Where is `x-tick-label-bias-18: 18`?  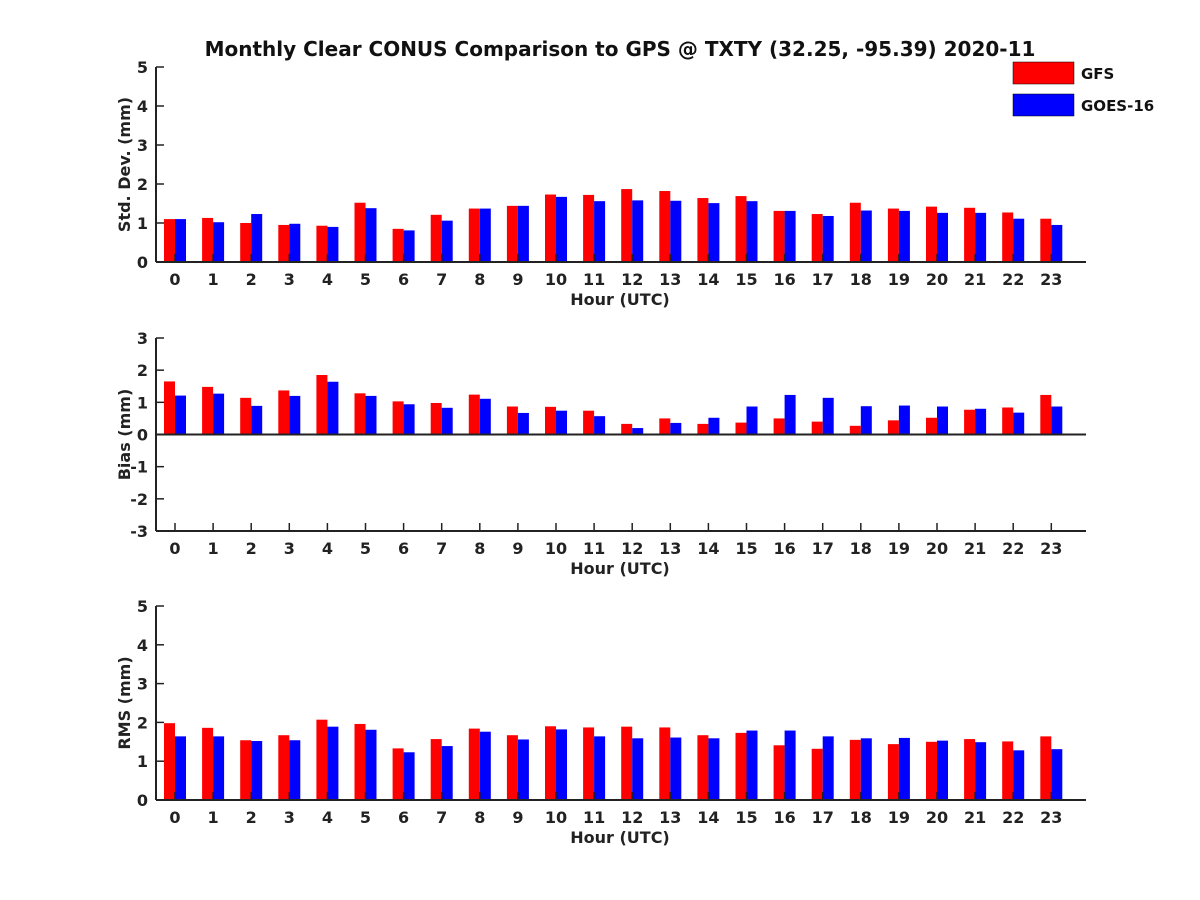
x-tick-label-bias-18: 18 is located at coordinates (861, 548).